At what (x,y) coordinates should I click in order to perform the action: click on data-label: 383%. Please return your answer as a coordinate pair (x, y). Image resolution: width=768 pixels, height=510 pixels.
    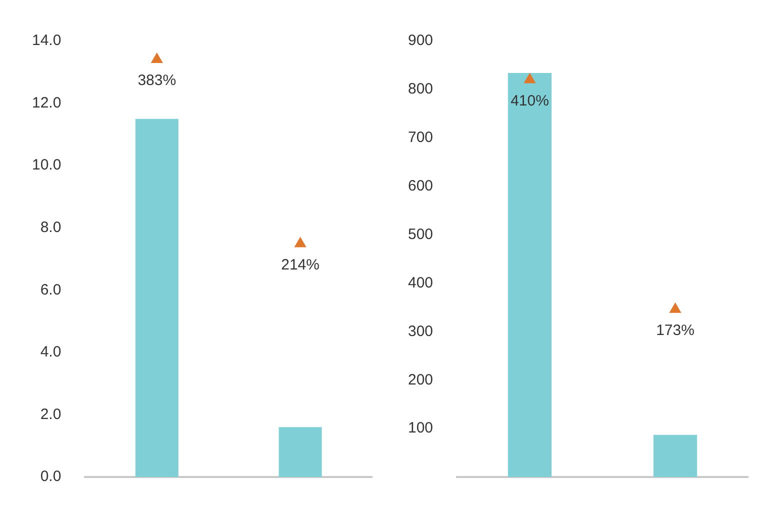
    Looking at the image, I should click on (157, 81).